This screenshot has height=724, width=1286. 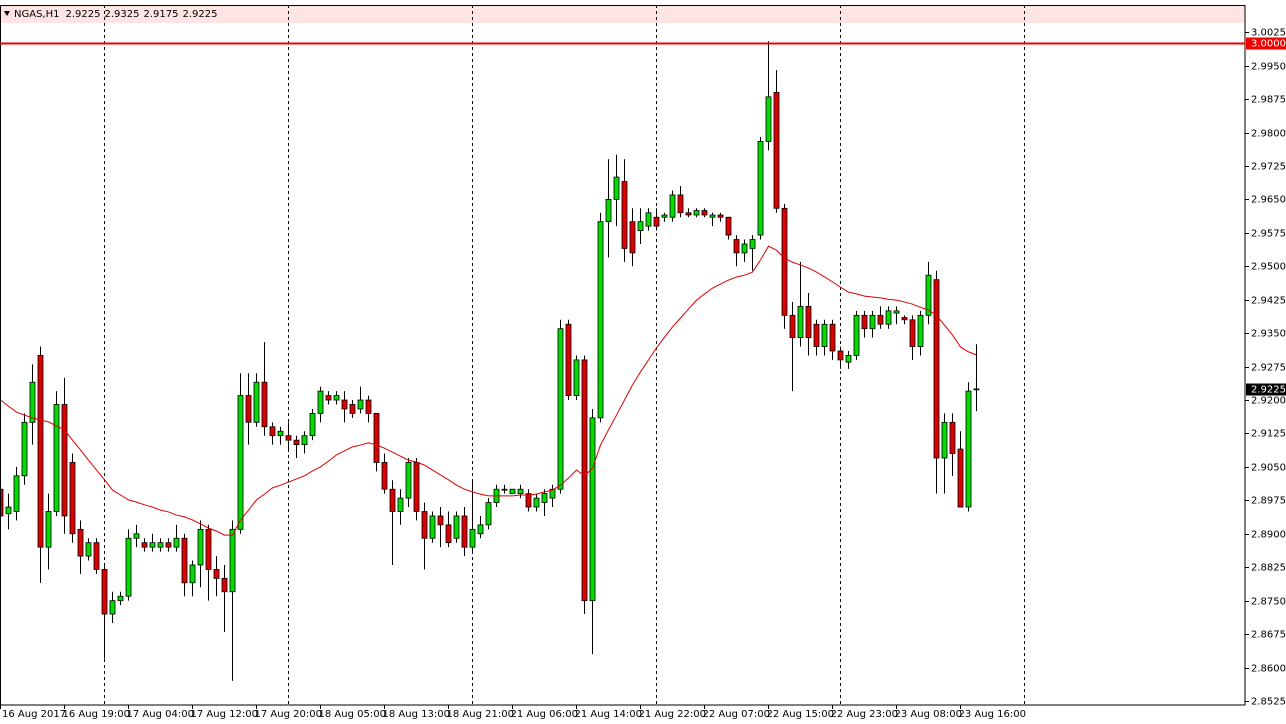 What do you see at coordinates (1268, 134) in the screenshot?
I see `y-tick-label: 2.9800` at bounding box center [1268, 134].